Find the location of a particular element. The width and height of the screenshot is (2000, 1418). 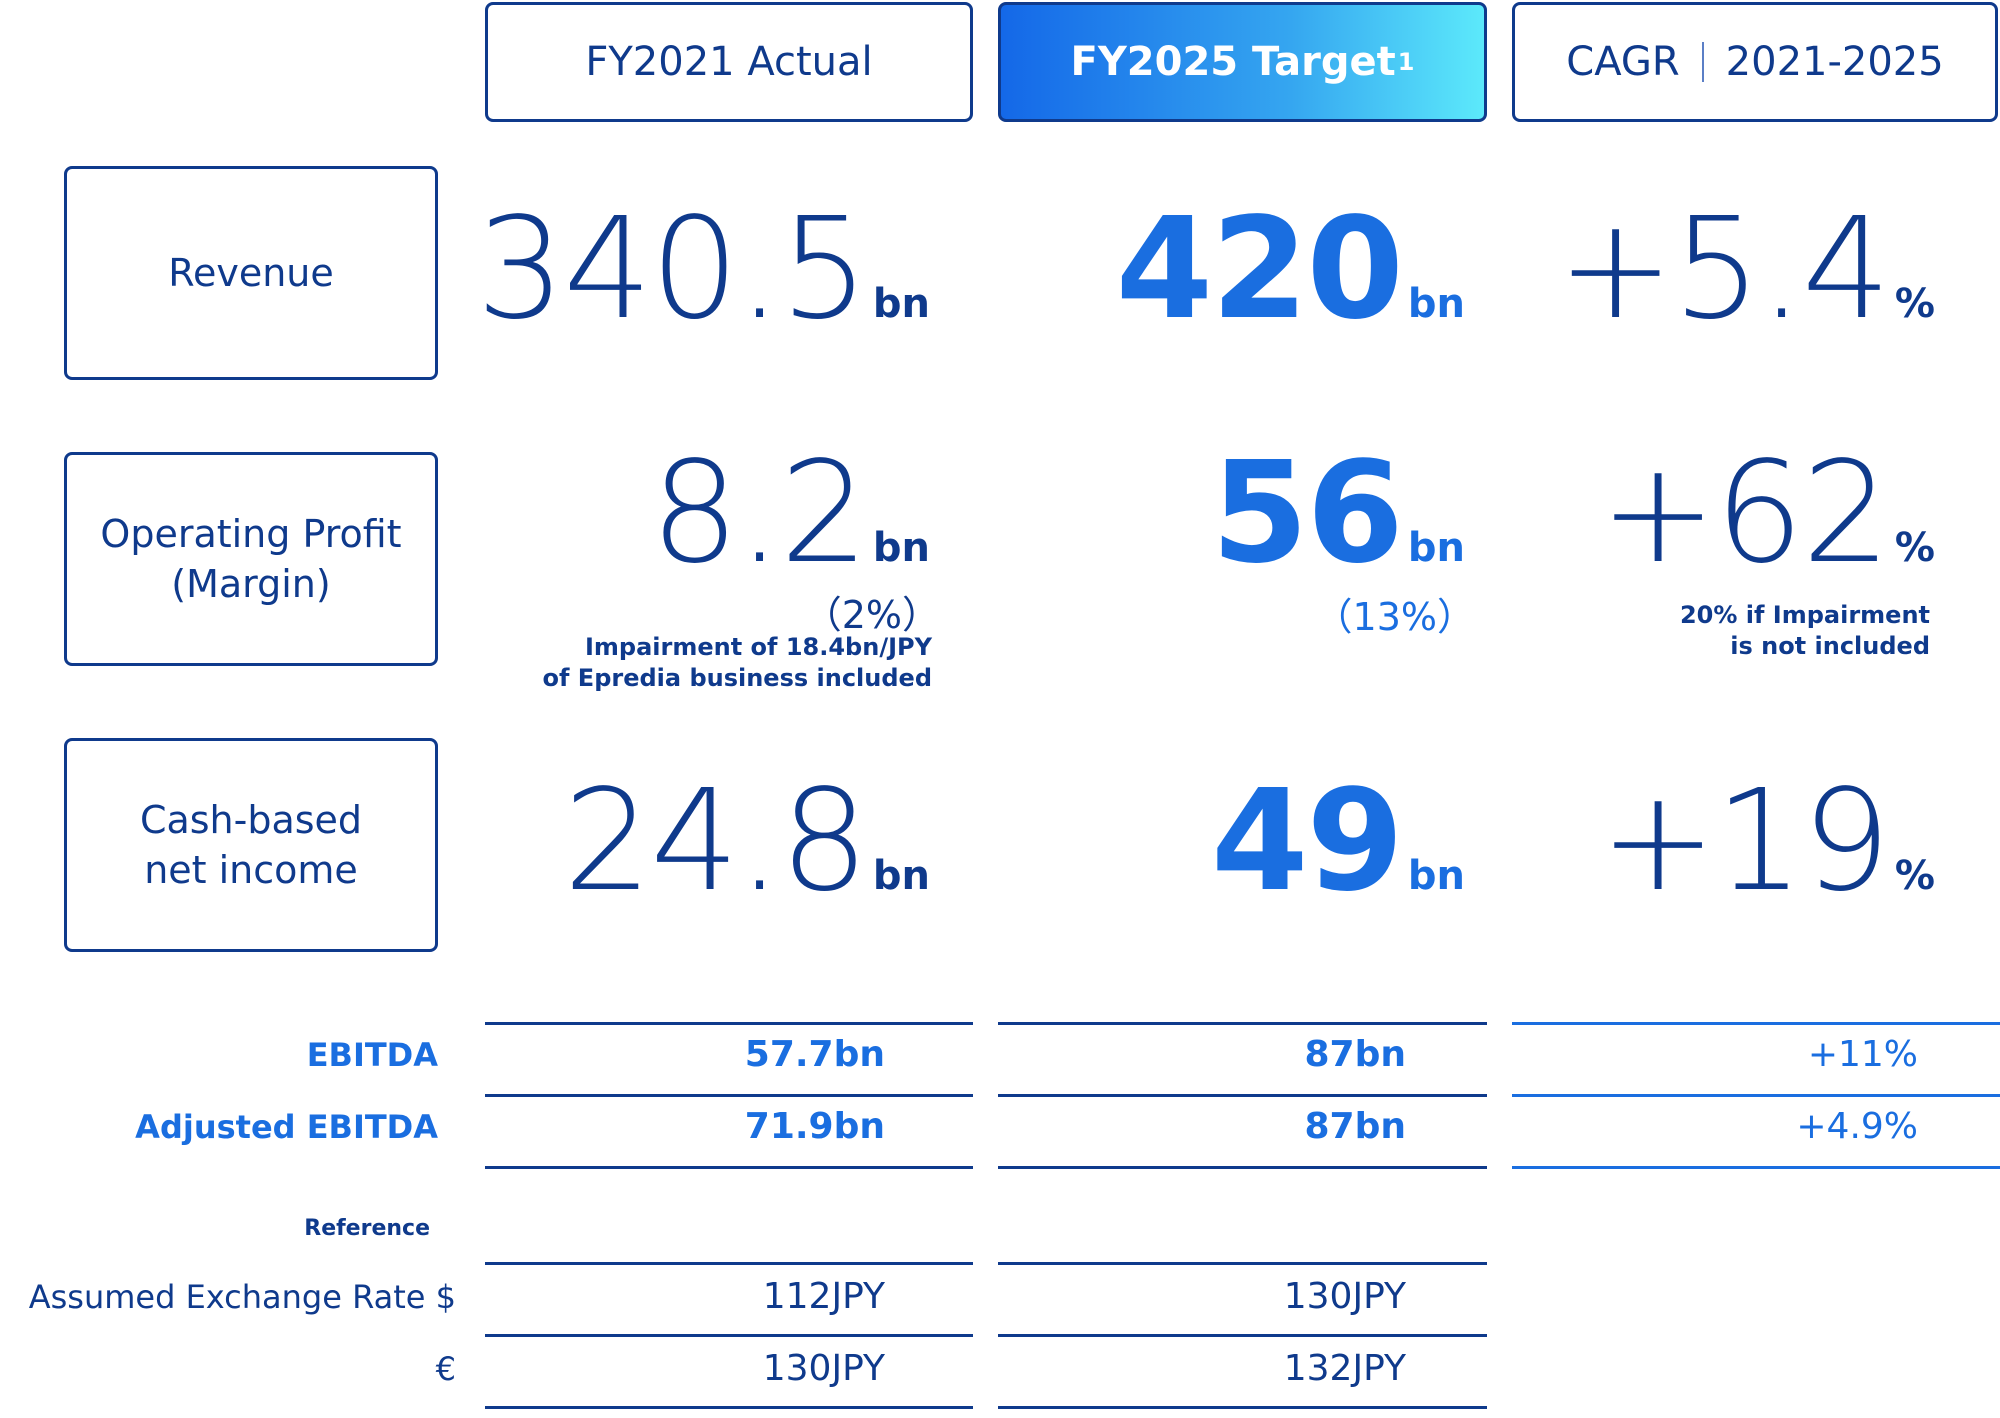

header-cagr-label: CAGR is located at coordinates (1623, 62).